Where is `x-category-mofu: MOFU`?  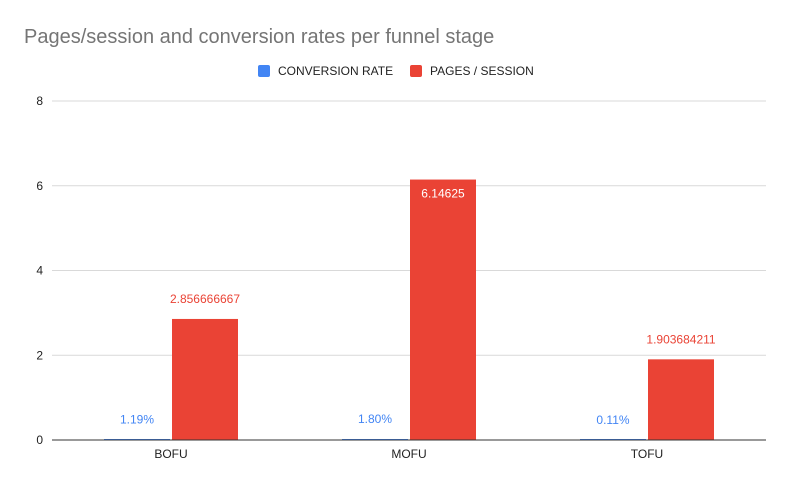
x-category-mofu: MOFU is located at coordinates (408, 454).